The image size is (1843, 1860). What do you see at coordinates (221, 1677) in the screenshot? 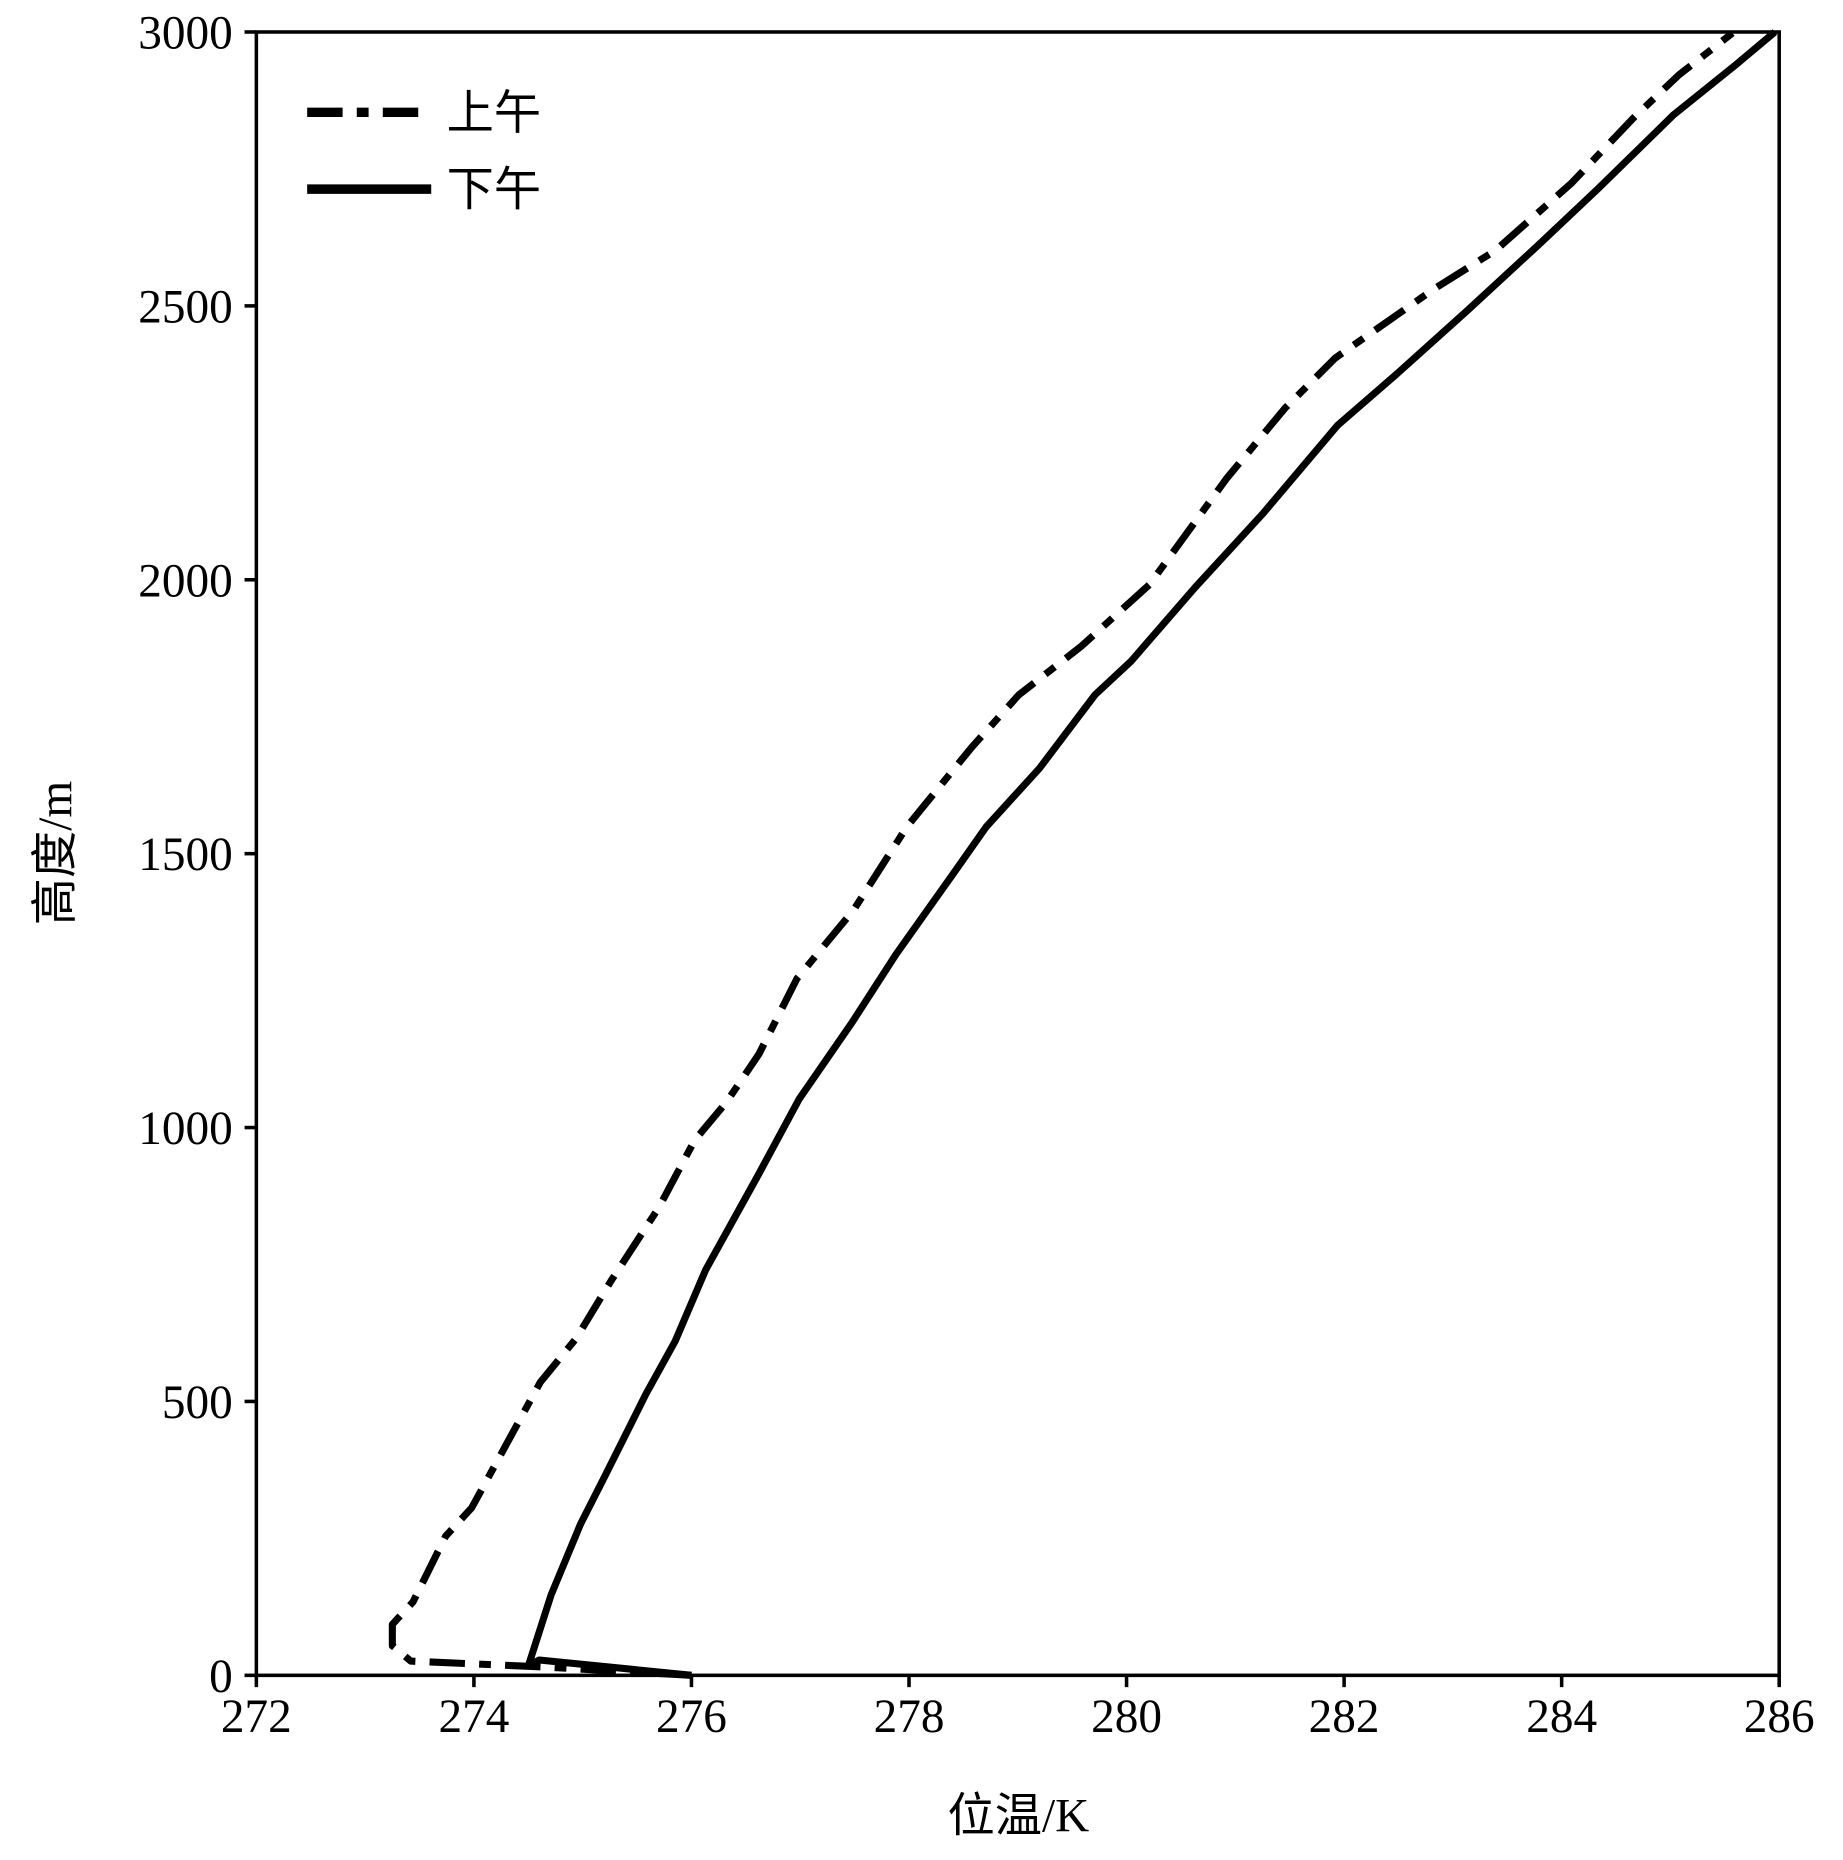
I see `y-tick-label: 0` at bounding box center [221, 1677].